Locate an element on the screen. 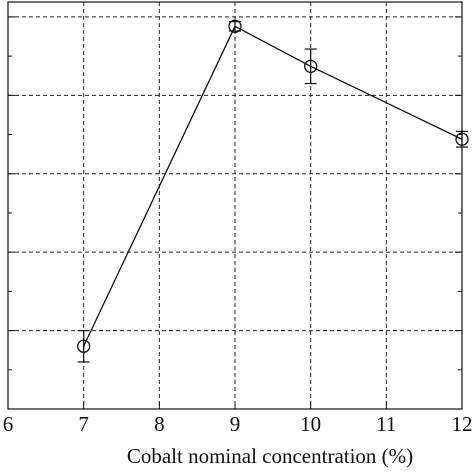  x-tick-label: 10 is located at coordinates (310, 424).